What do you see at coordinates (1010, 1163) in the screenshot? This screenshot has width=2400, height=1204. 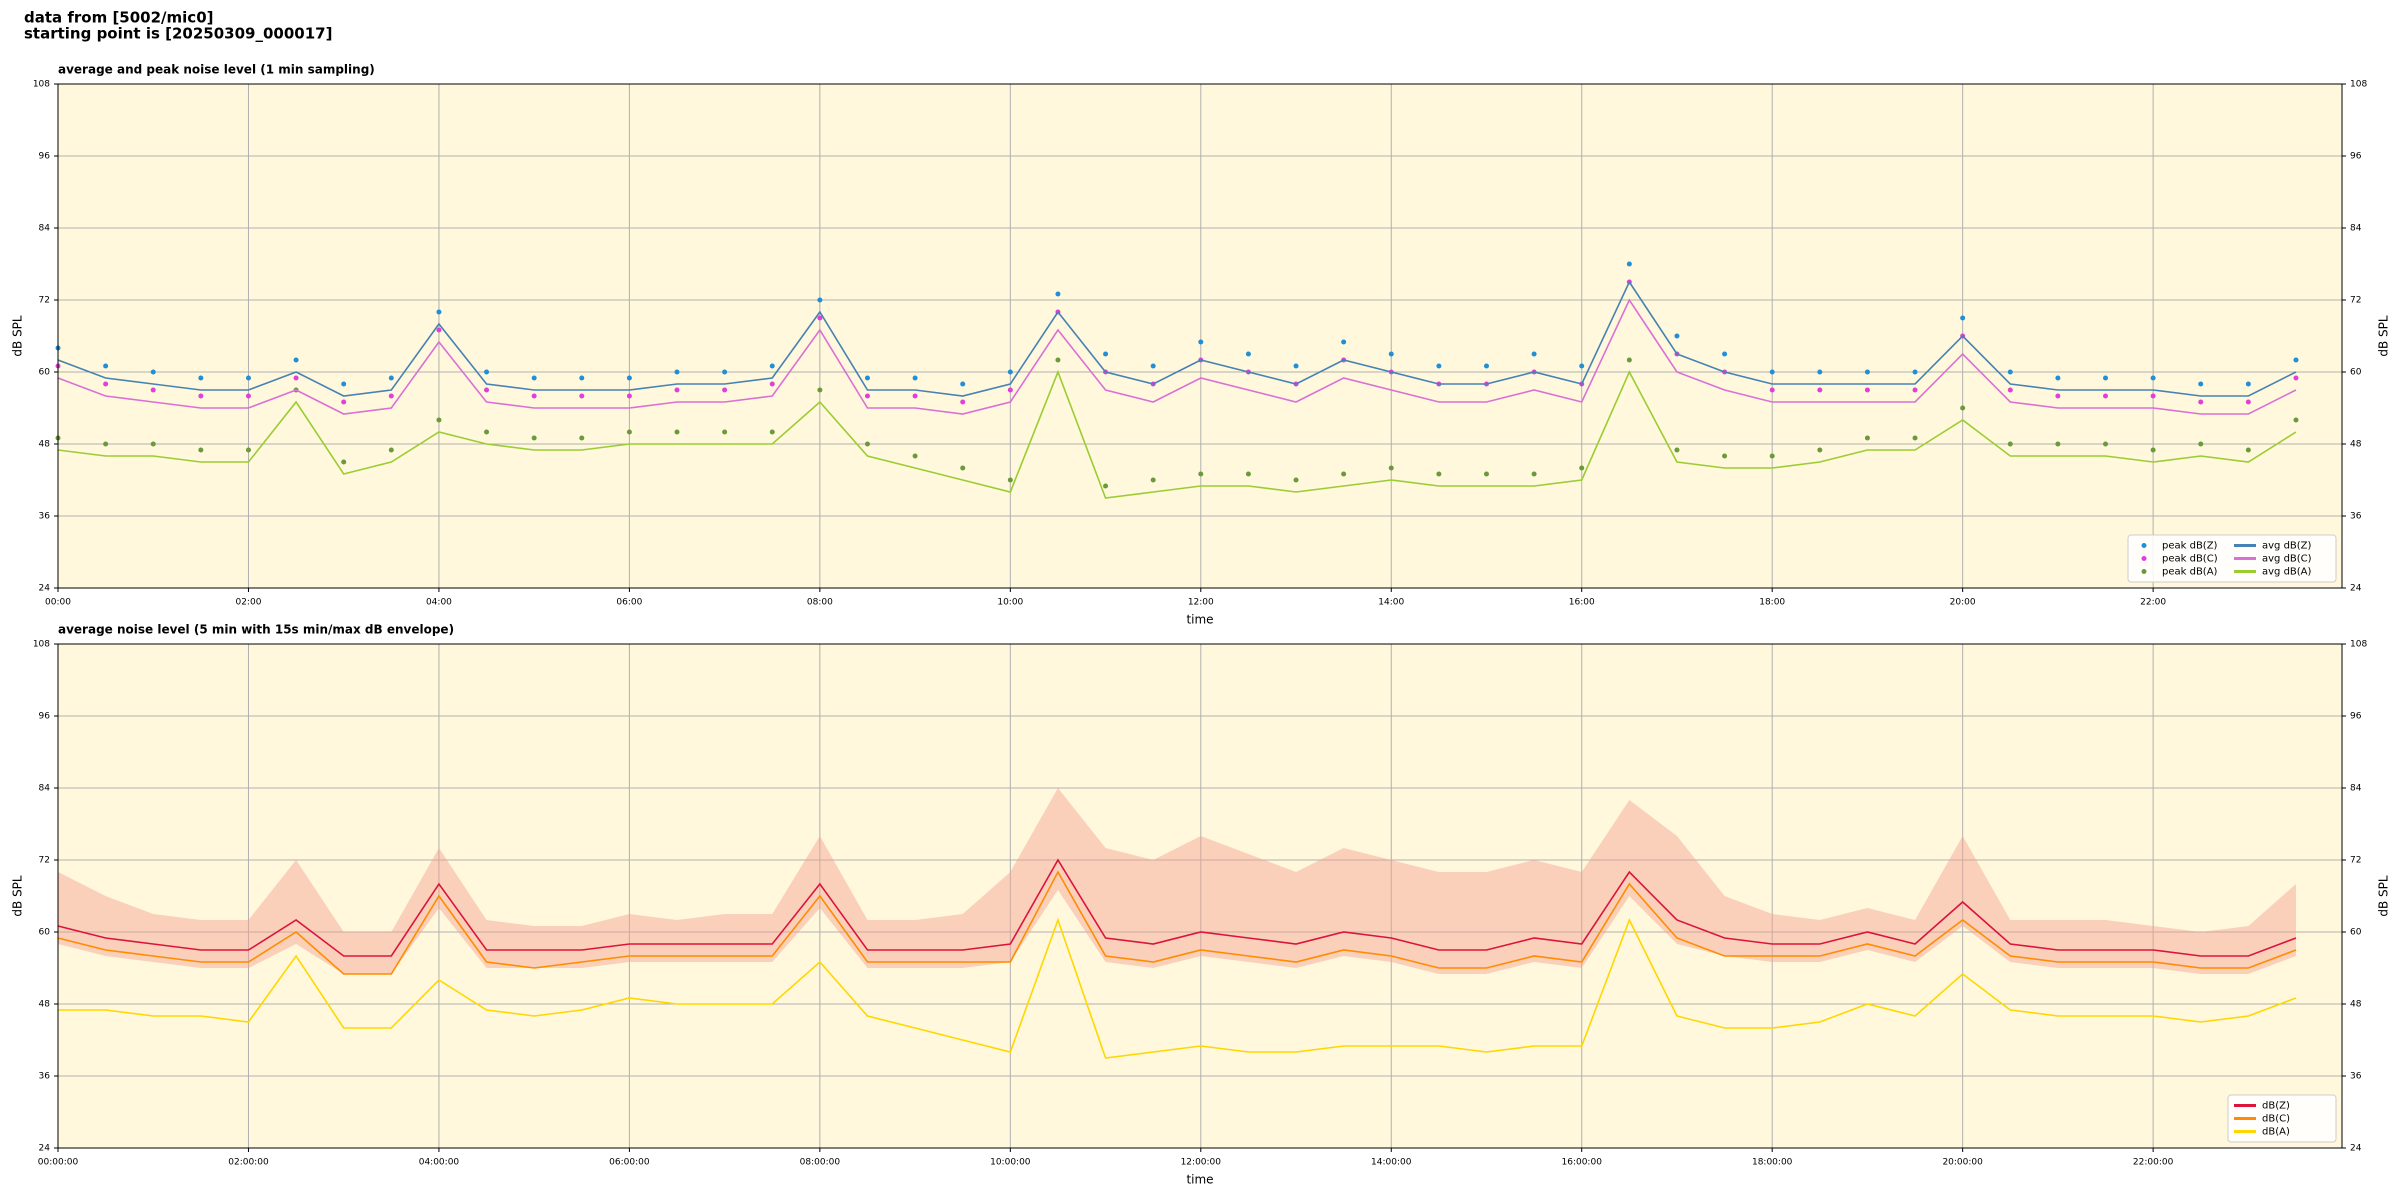 I see `x-tick-label: 10:00:00` at bounding box center [1010, 1163].